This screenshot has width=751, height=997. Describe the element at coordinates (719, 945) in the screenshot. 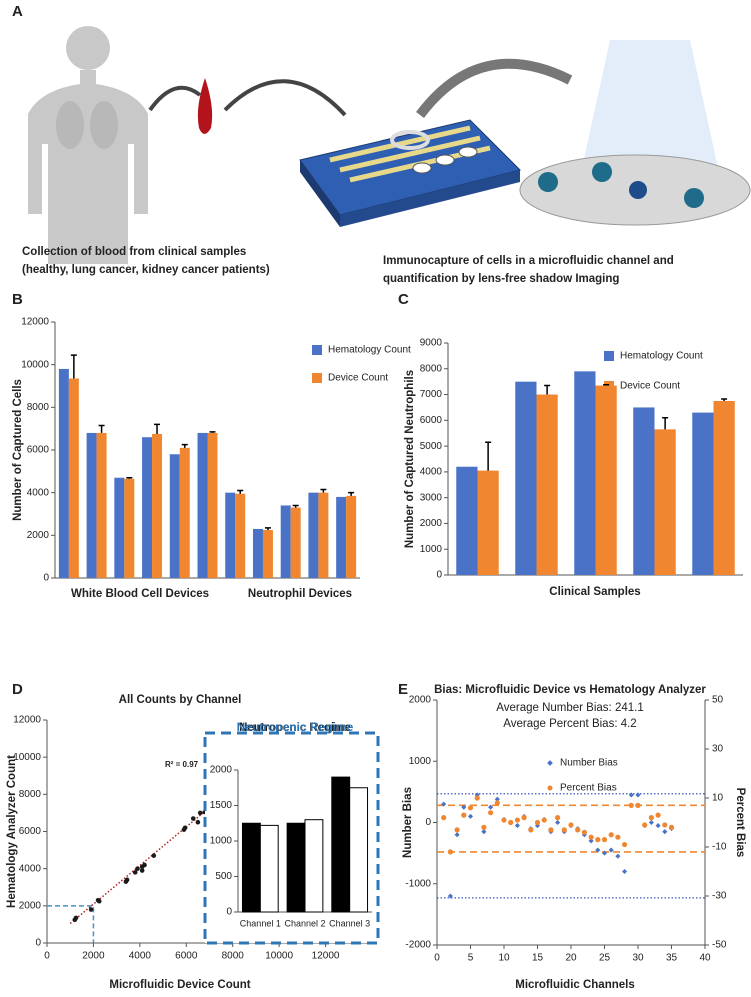

I see `tick-label: -50` at that location.